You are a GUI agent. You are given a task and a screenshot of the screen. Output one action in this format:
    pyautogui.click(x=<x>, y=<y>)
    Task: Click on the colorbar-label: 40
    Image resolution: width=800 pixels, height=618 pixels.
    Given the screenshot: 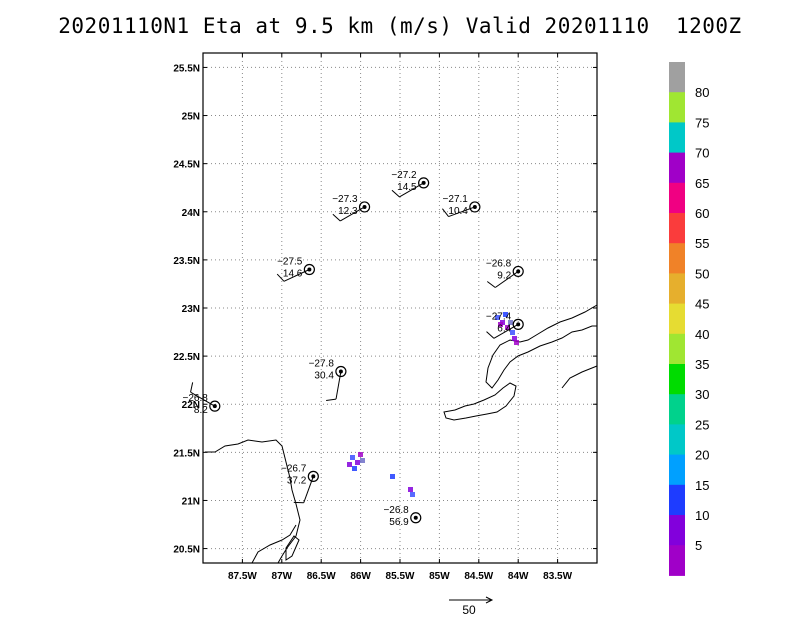 What is the action you would take?
    pyautogui.click(x=702, y=334)
    